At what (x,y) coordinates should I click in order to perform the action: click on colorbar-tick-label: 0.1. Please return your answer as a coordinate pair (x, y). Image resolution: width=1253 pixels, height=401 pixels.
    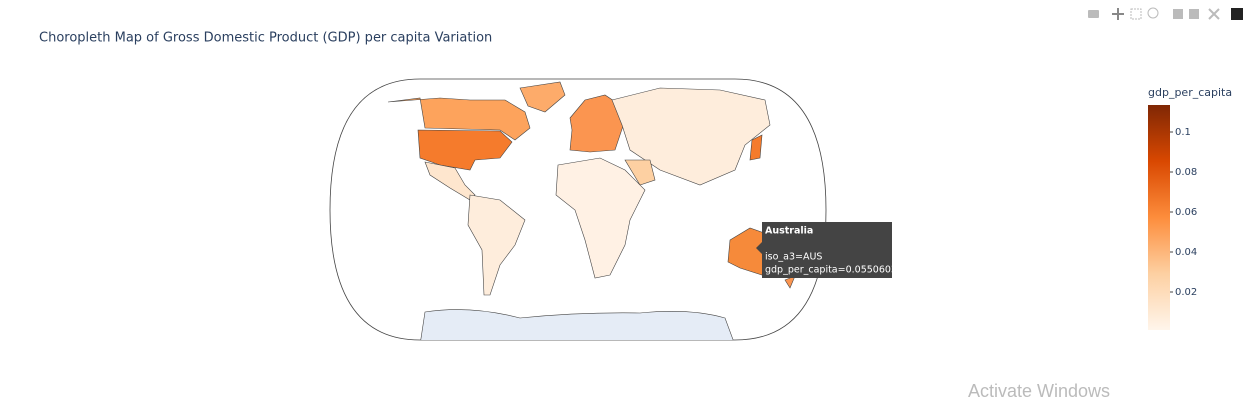
    Looking at the image, I should click on (1183, 132).